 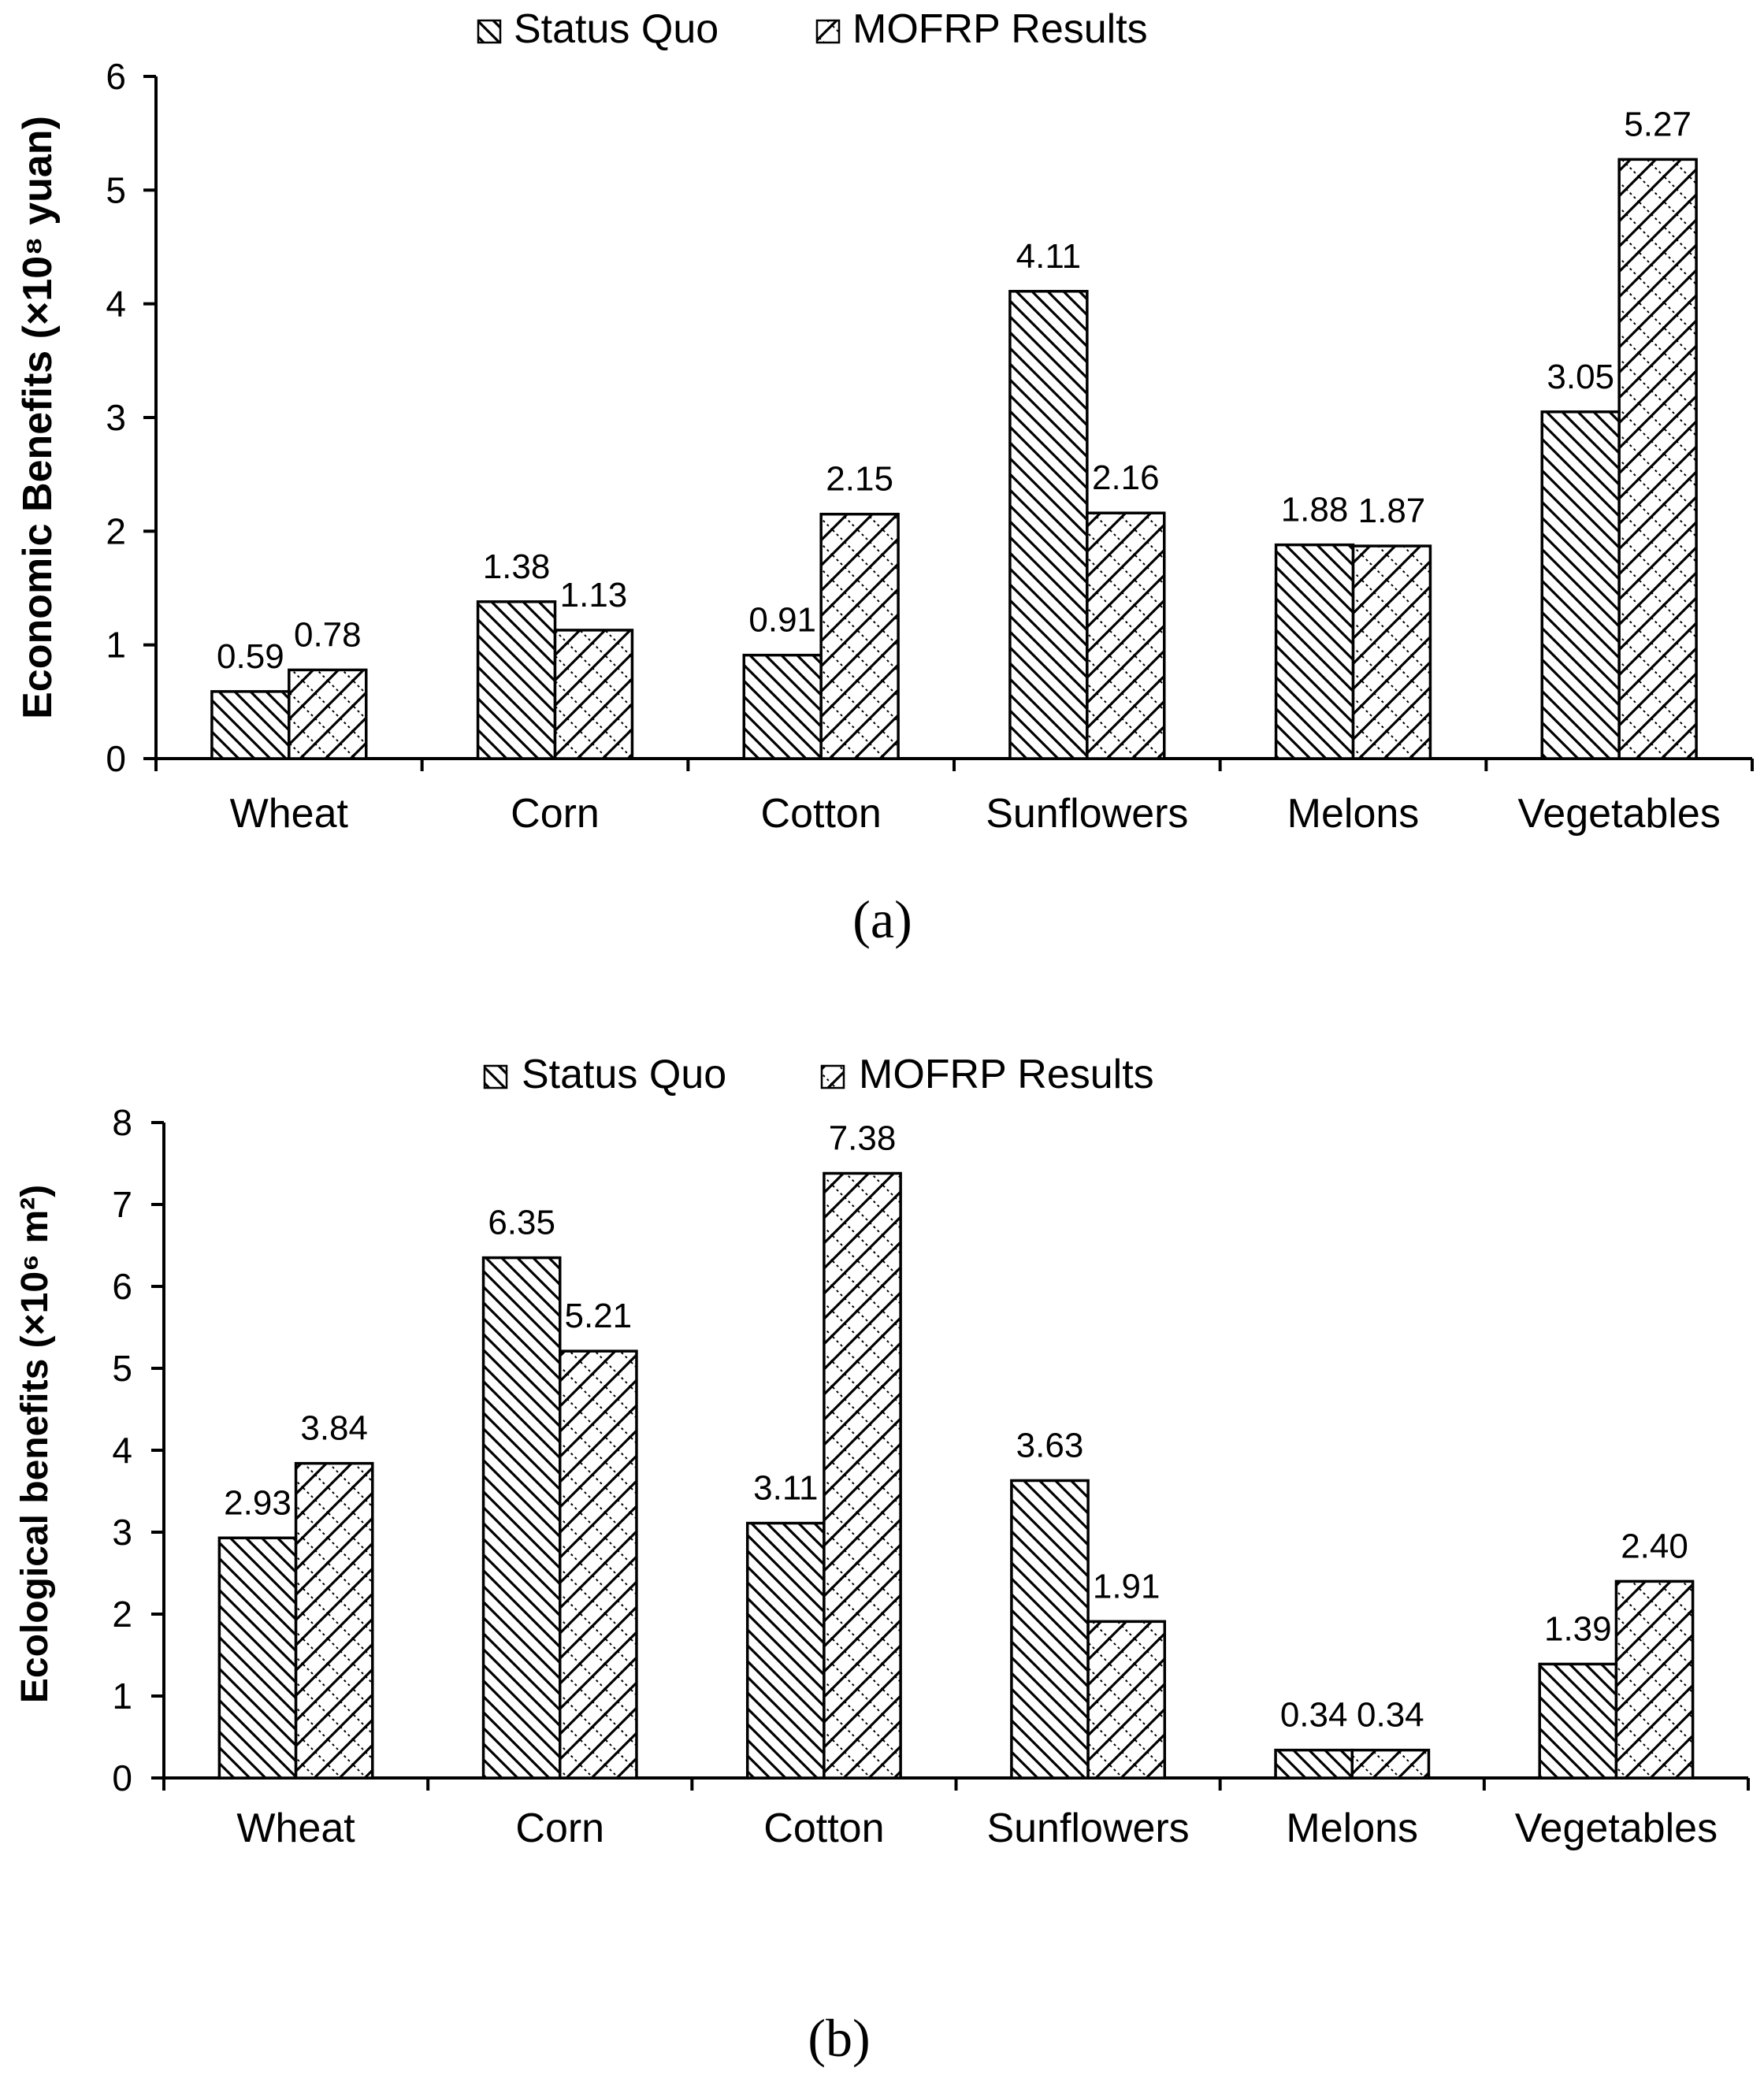 I want to click on data-label-mofrp-results-cotton: 2.15, so click(x=859, y=479).